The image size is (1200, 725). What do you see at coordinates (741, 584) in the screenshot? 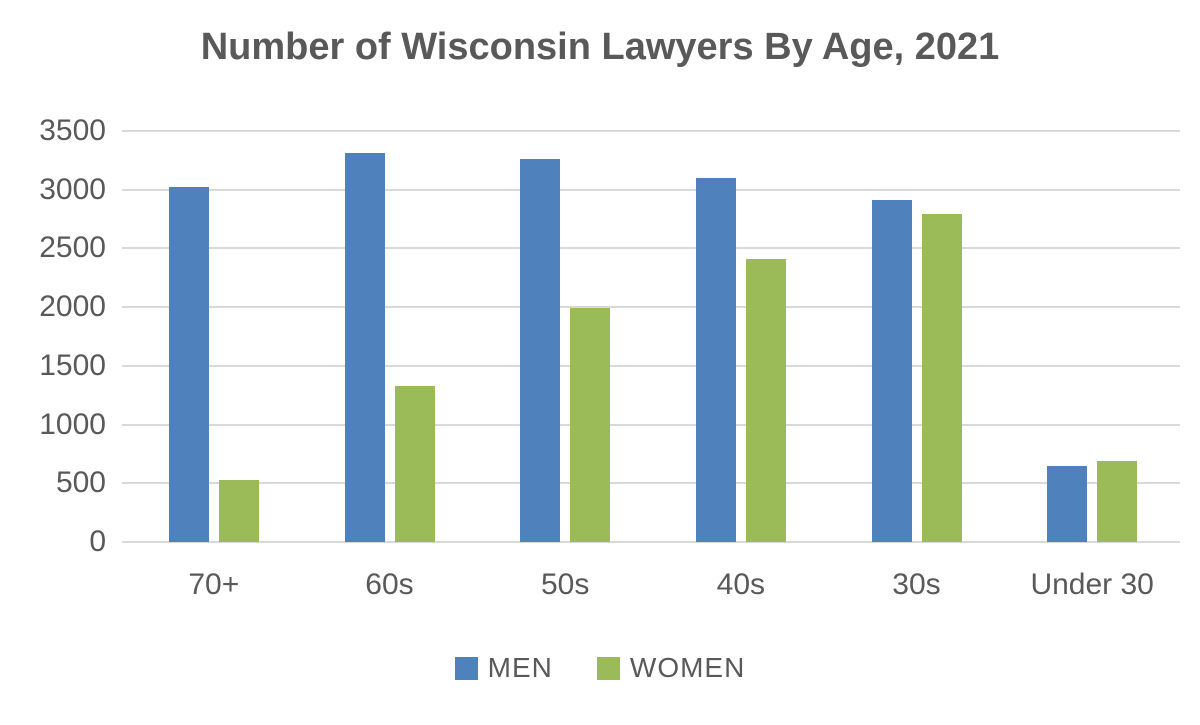
I see `x-tick-label-40s: 40s` at bounding box center [741, 584].